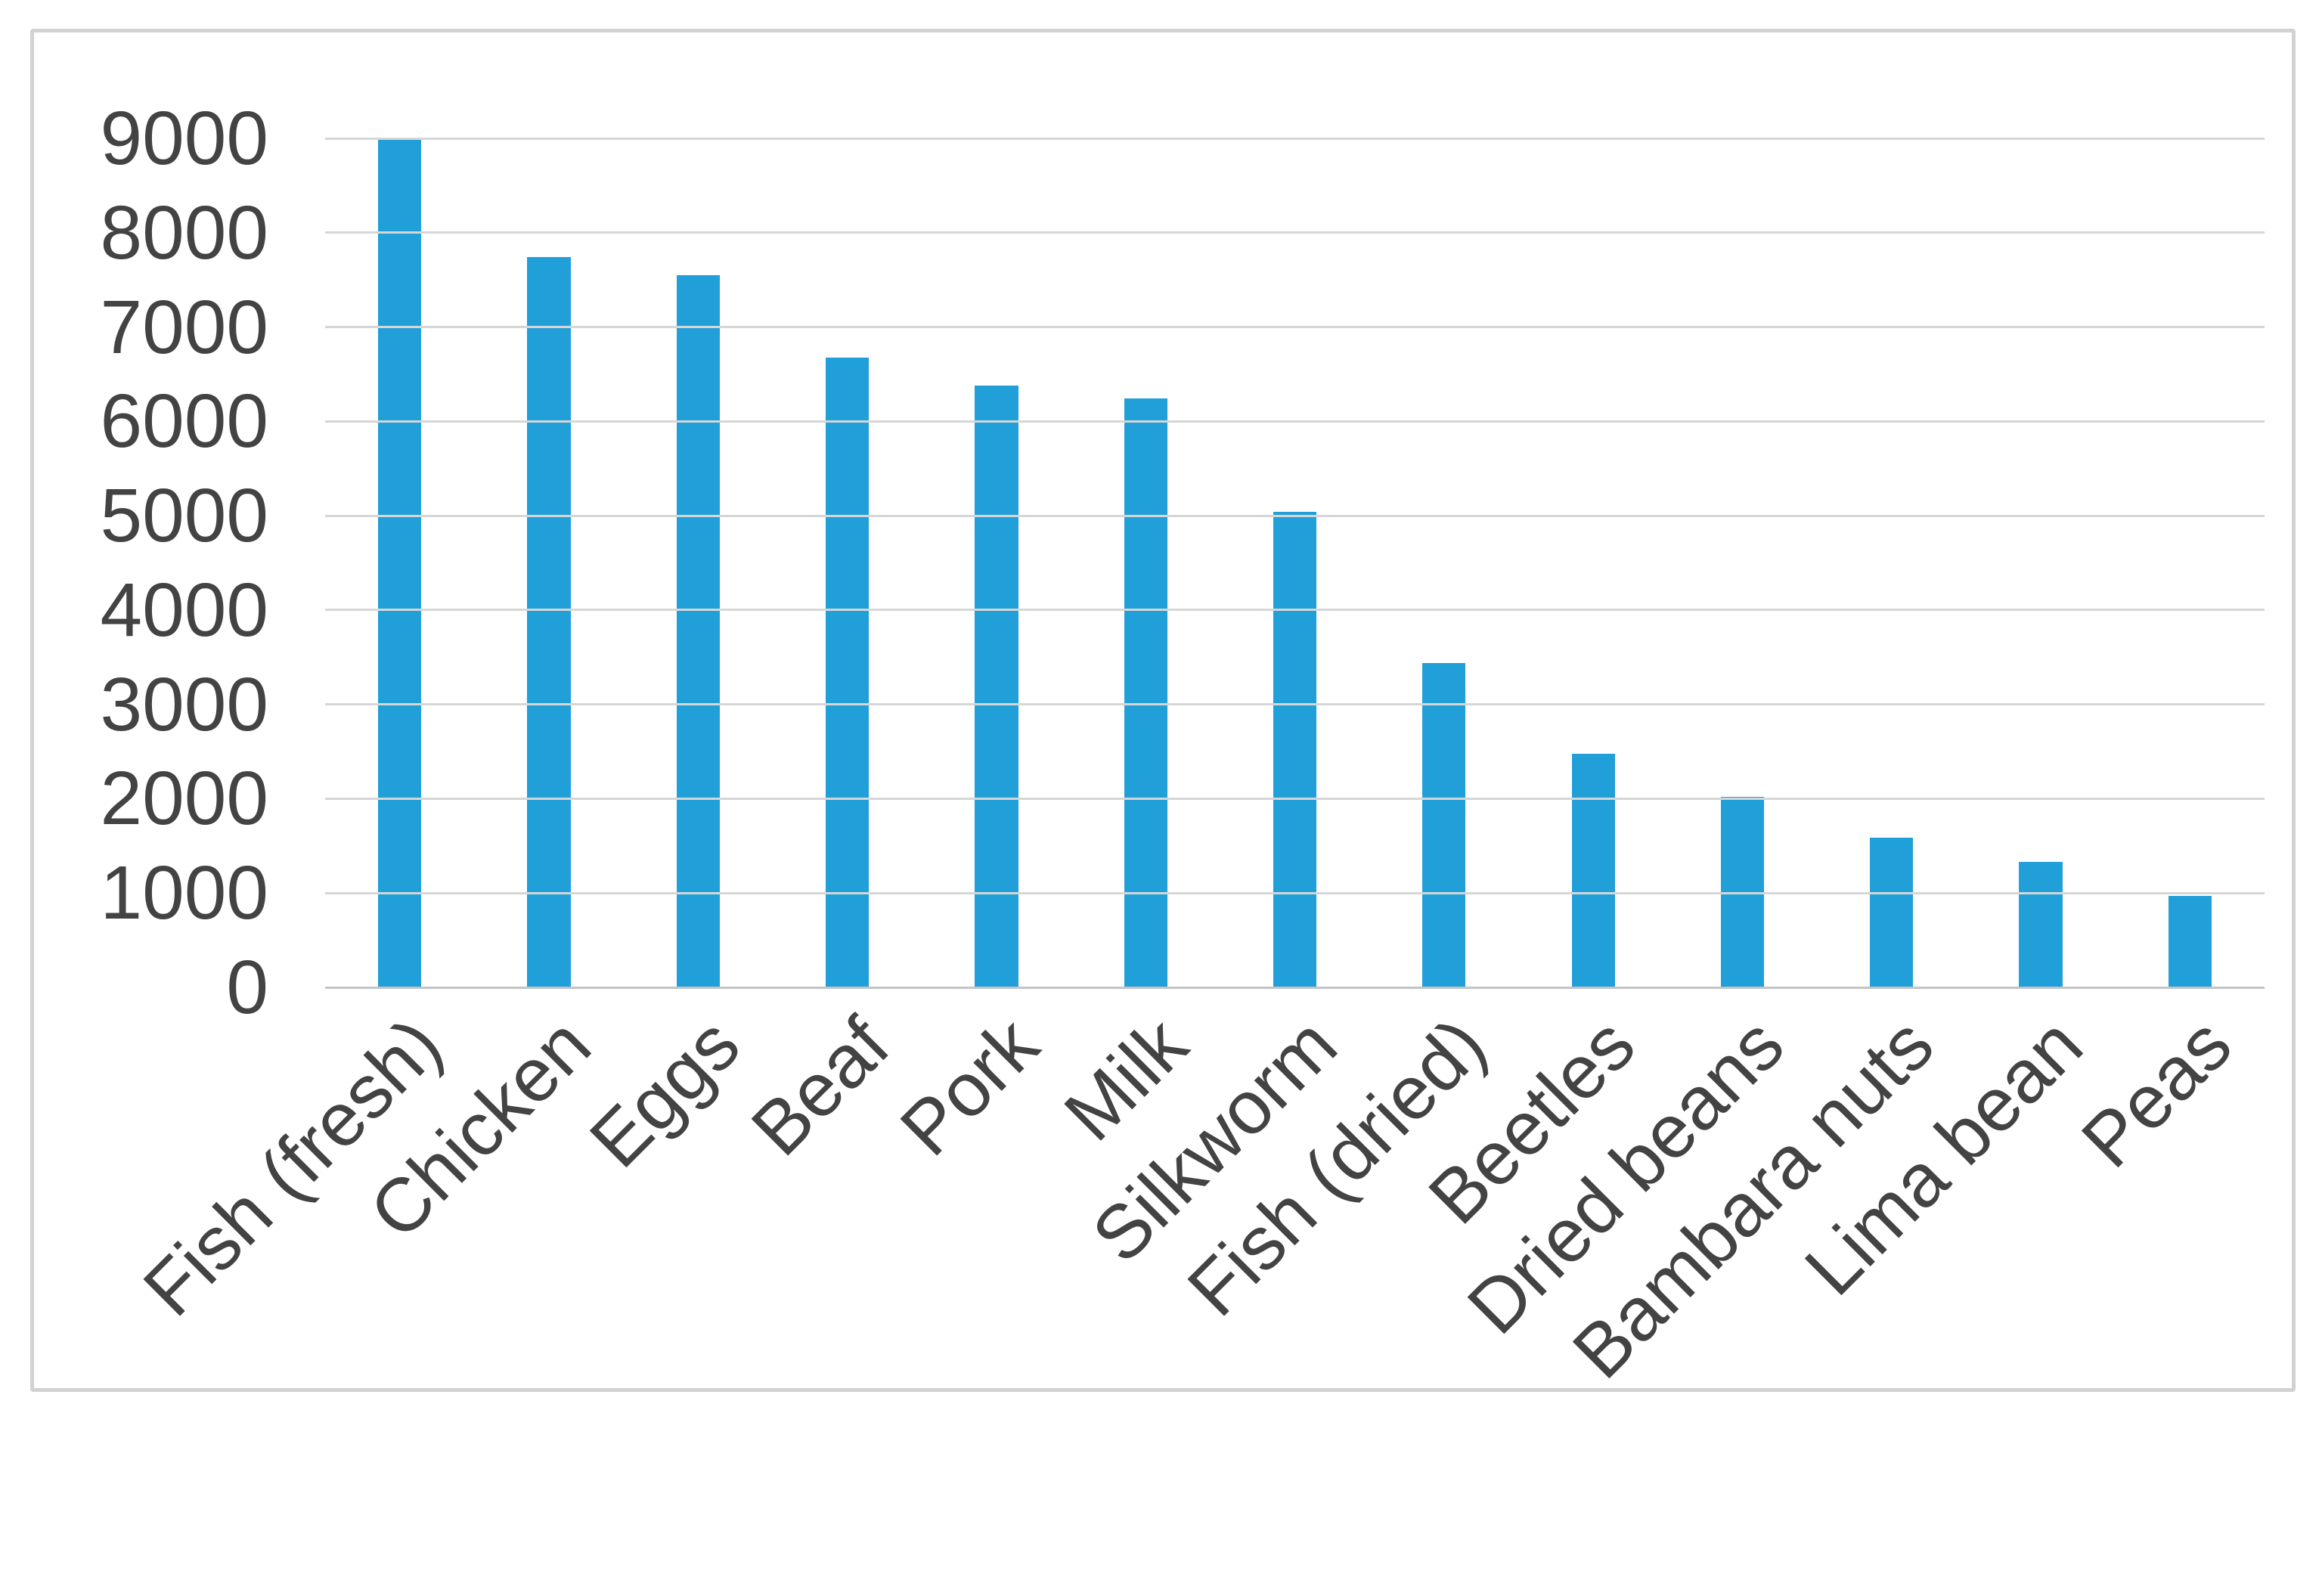 The height and width of the screenshot is (1596, 2322). Describe the element at coordinates (184, 138) in the screenshot. I see `y-tick-label: 9000` at that location.